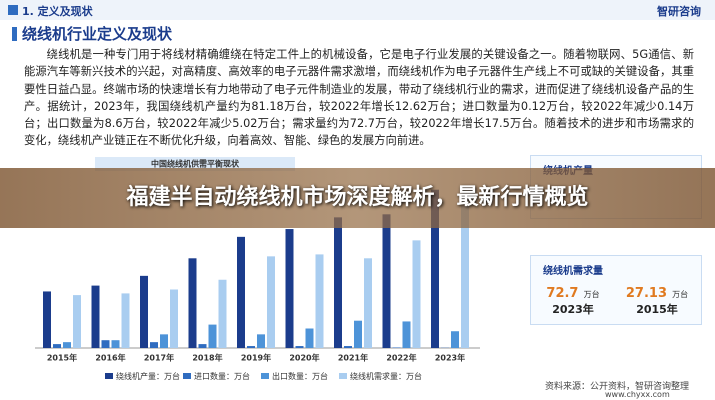  Describe the element at coordinates (386, 376) in the screenshot. I see `legend-label: 绕线机需求量：万台` at that location.